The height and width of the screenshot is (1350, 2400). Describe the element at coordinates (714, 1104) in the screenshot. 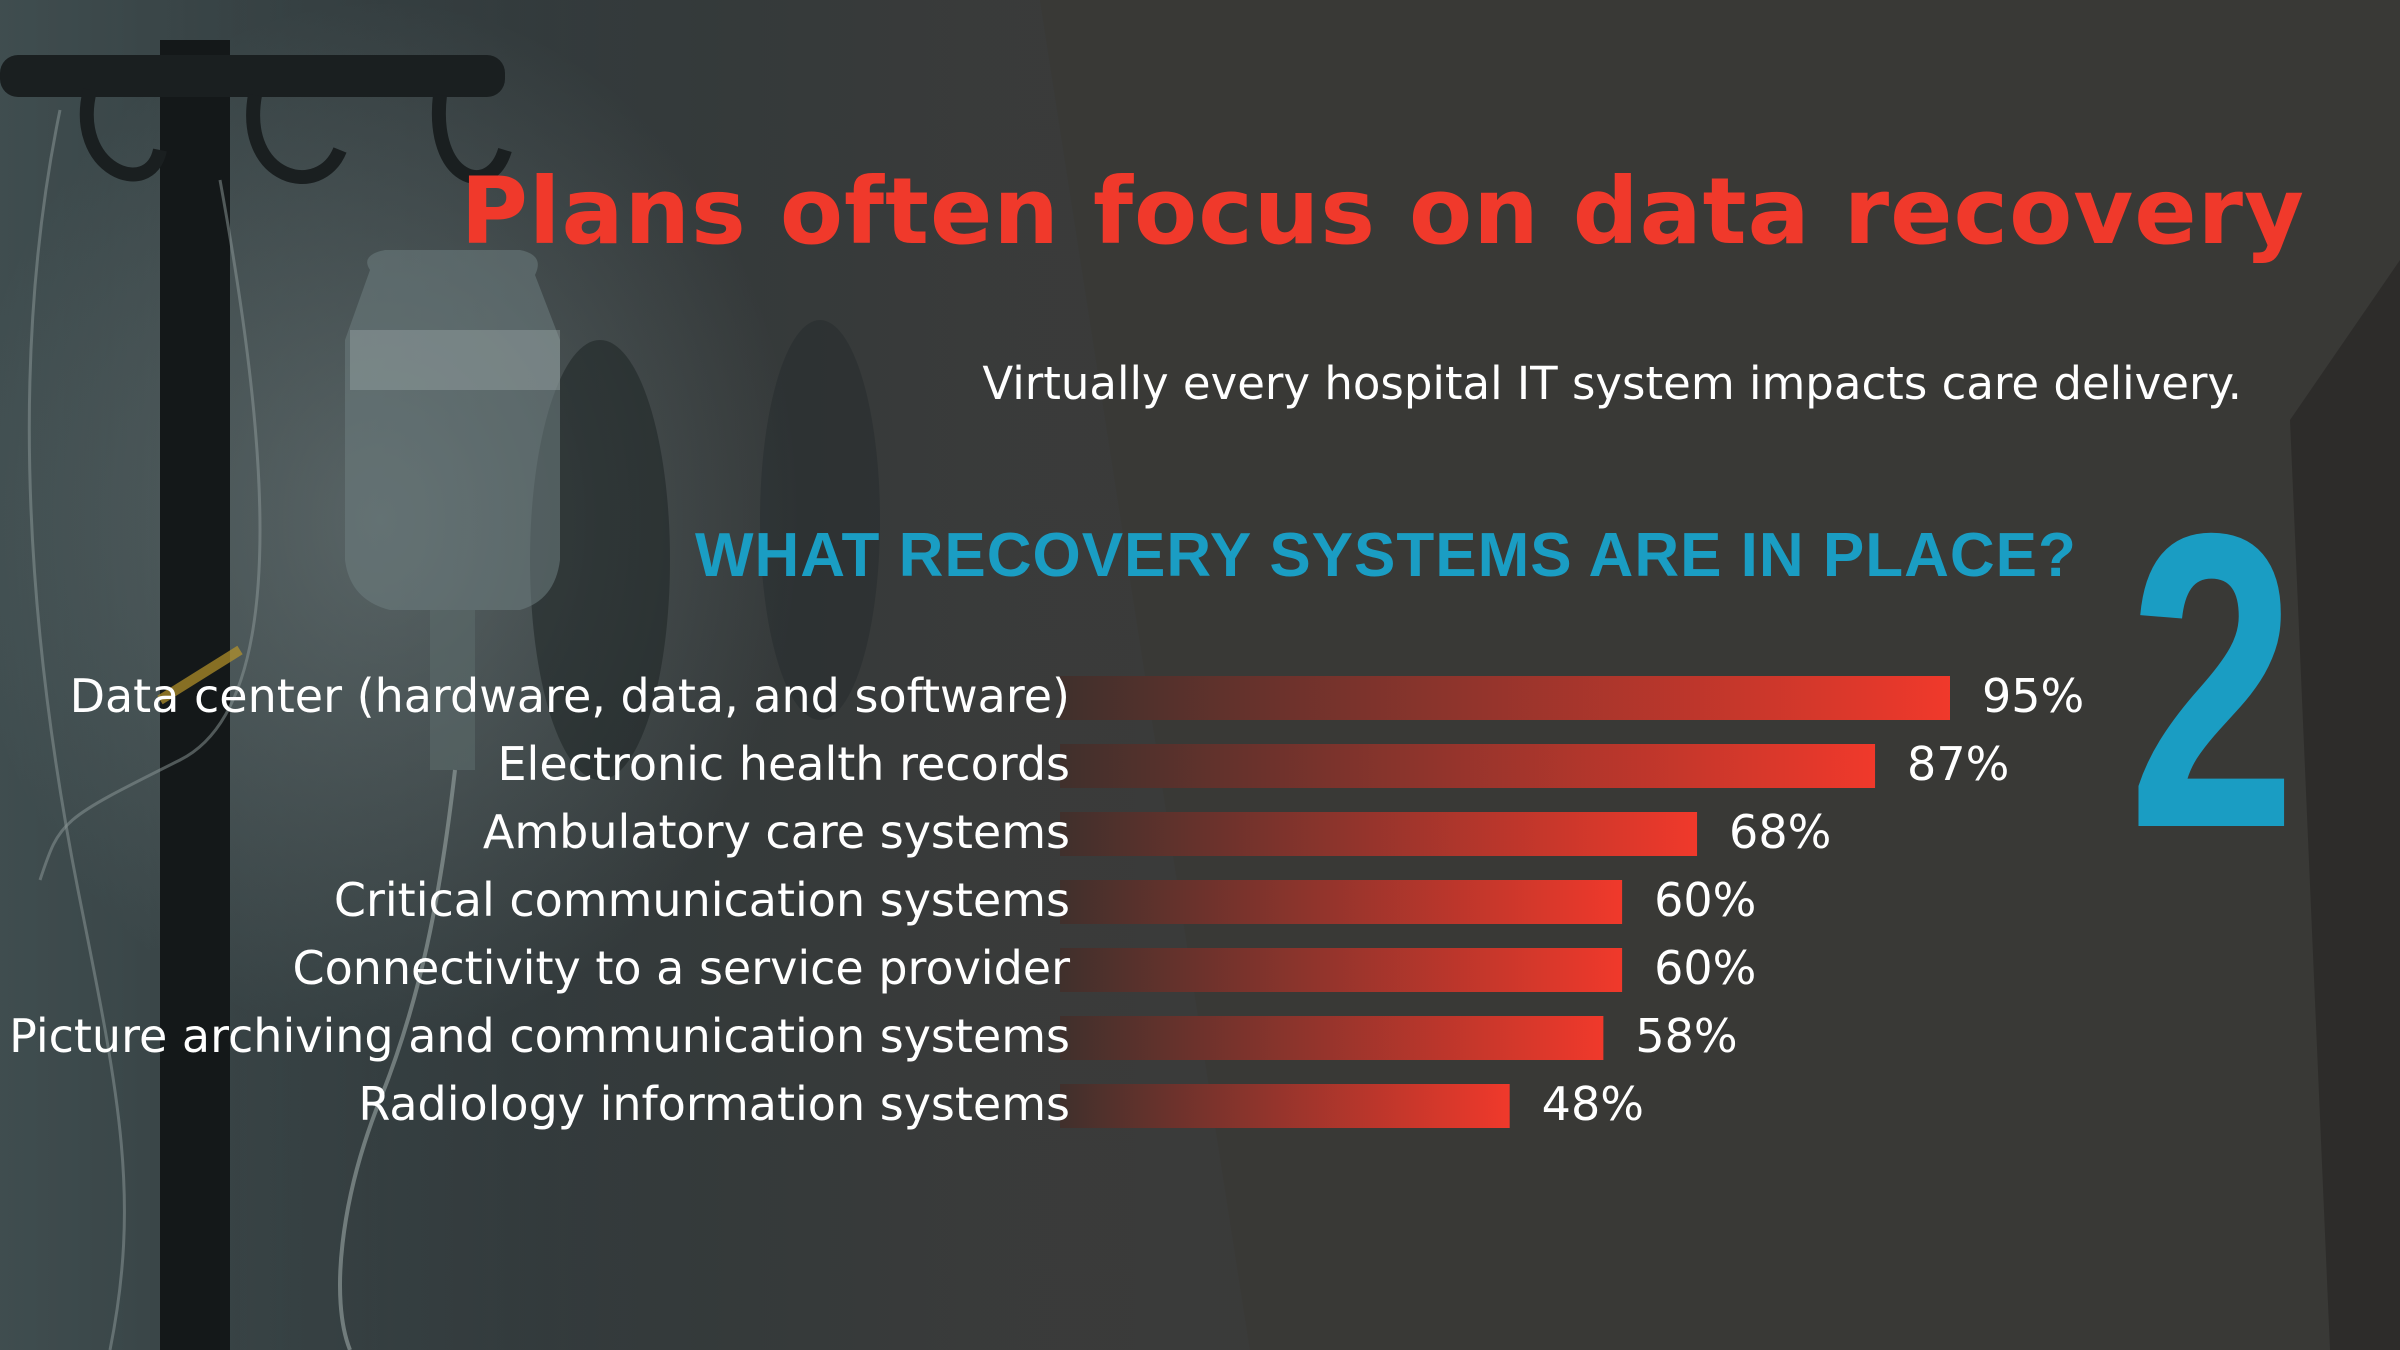

I see `category-label: Radiology information systems` at that location.